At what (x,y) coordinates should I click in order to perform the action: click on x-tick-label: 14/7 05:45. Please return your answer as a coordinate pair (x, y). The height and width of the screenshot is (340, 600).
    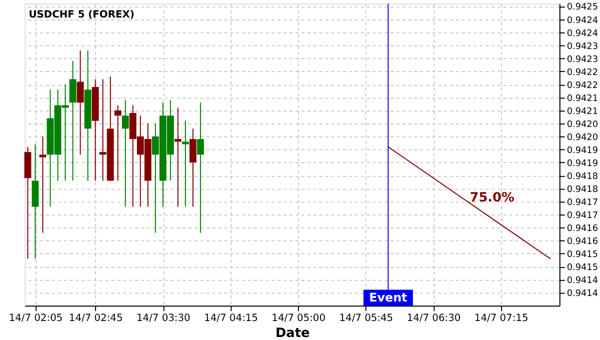
    Looking at the image, I should click on (366, 318).